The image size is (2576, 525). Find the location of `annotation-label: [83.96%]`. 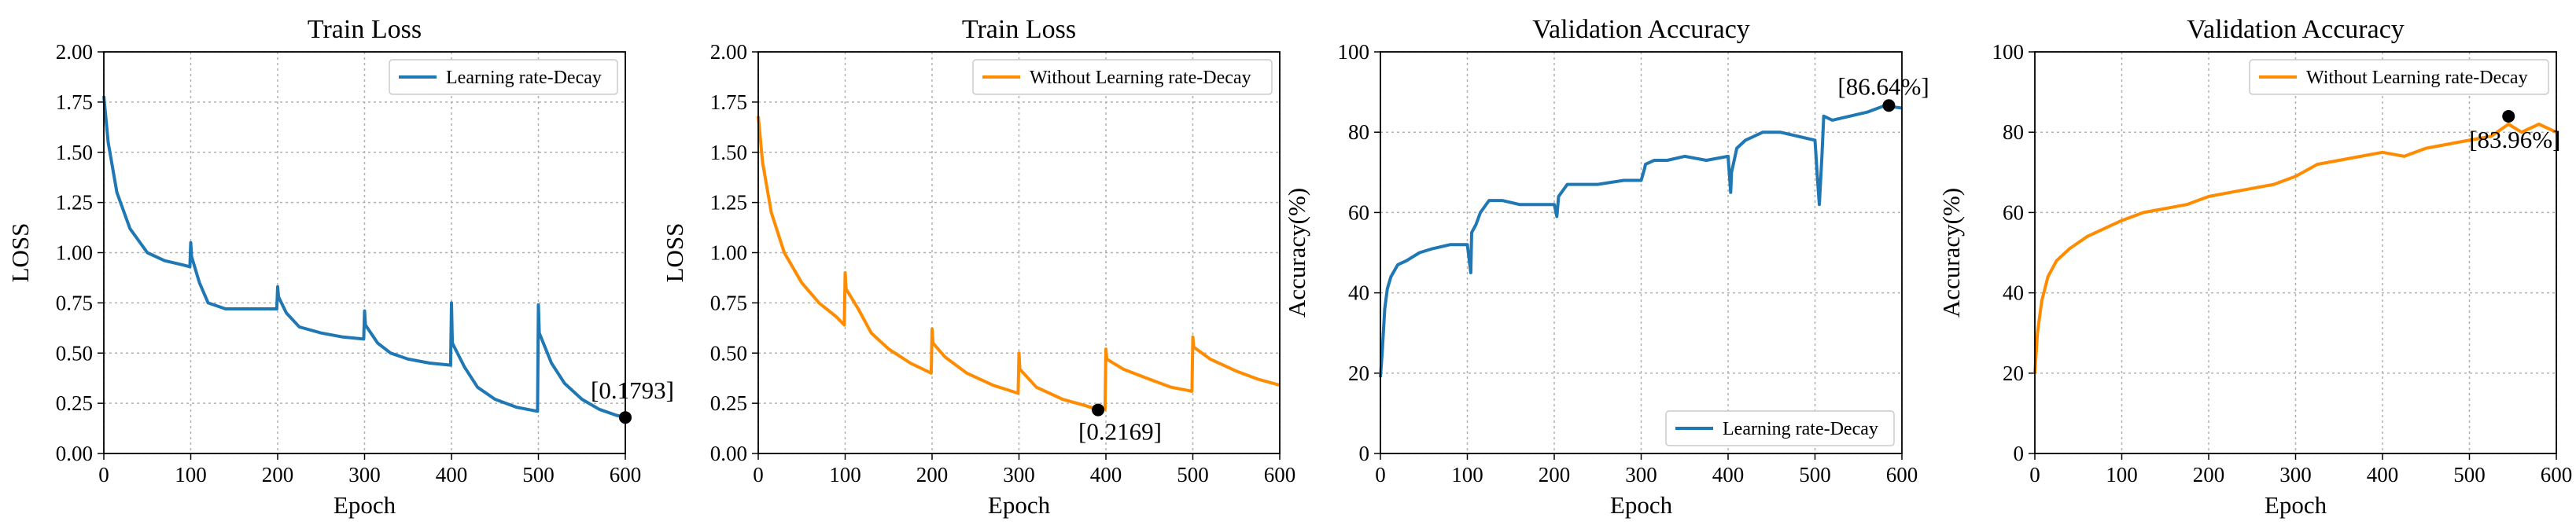

annotation-label: [83.96%] is located at coordinates (2514, 139).